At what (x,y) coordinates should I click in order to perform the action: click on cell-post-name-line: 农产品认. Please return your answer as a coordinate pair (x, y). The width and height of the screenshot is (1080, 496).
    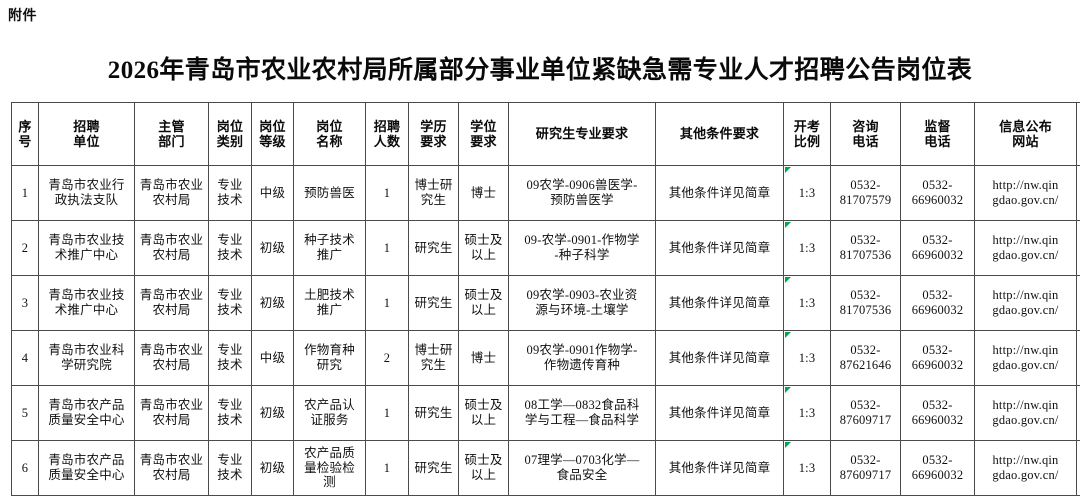
    Looking at the image, I should click on (329, 405).